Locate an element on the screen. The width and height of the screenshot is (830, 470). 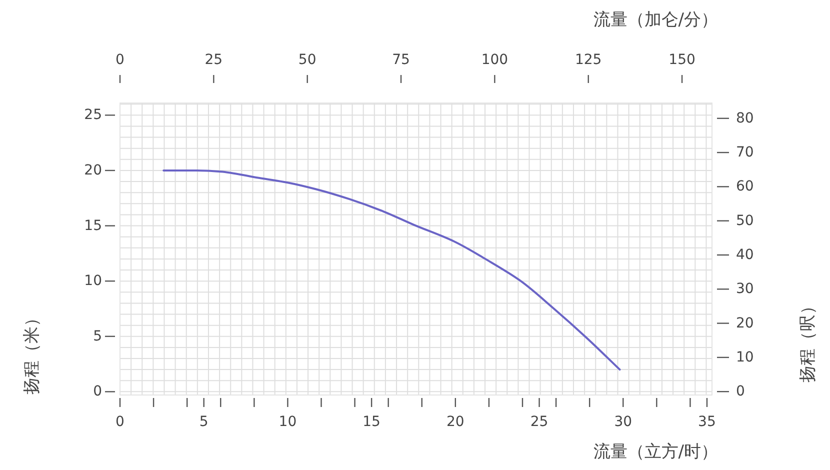
x-tick: 30 is located at coordinates (623, 422).